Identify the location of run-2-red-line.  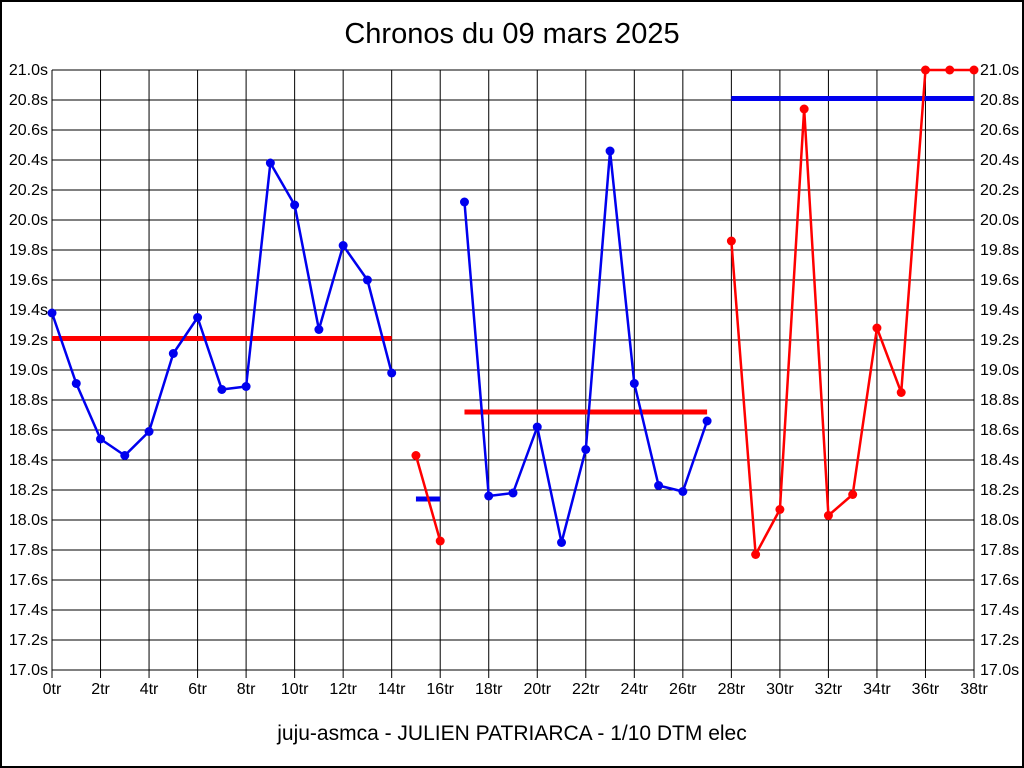
(428, 498).